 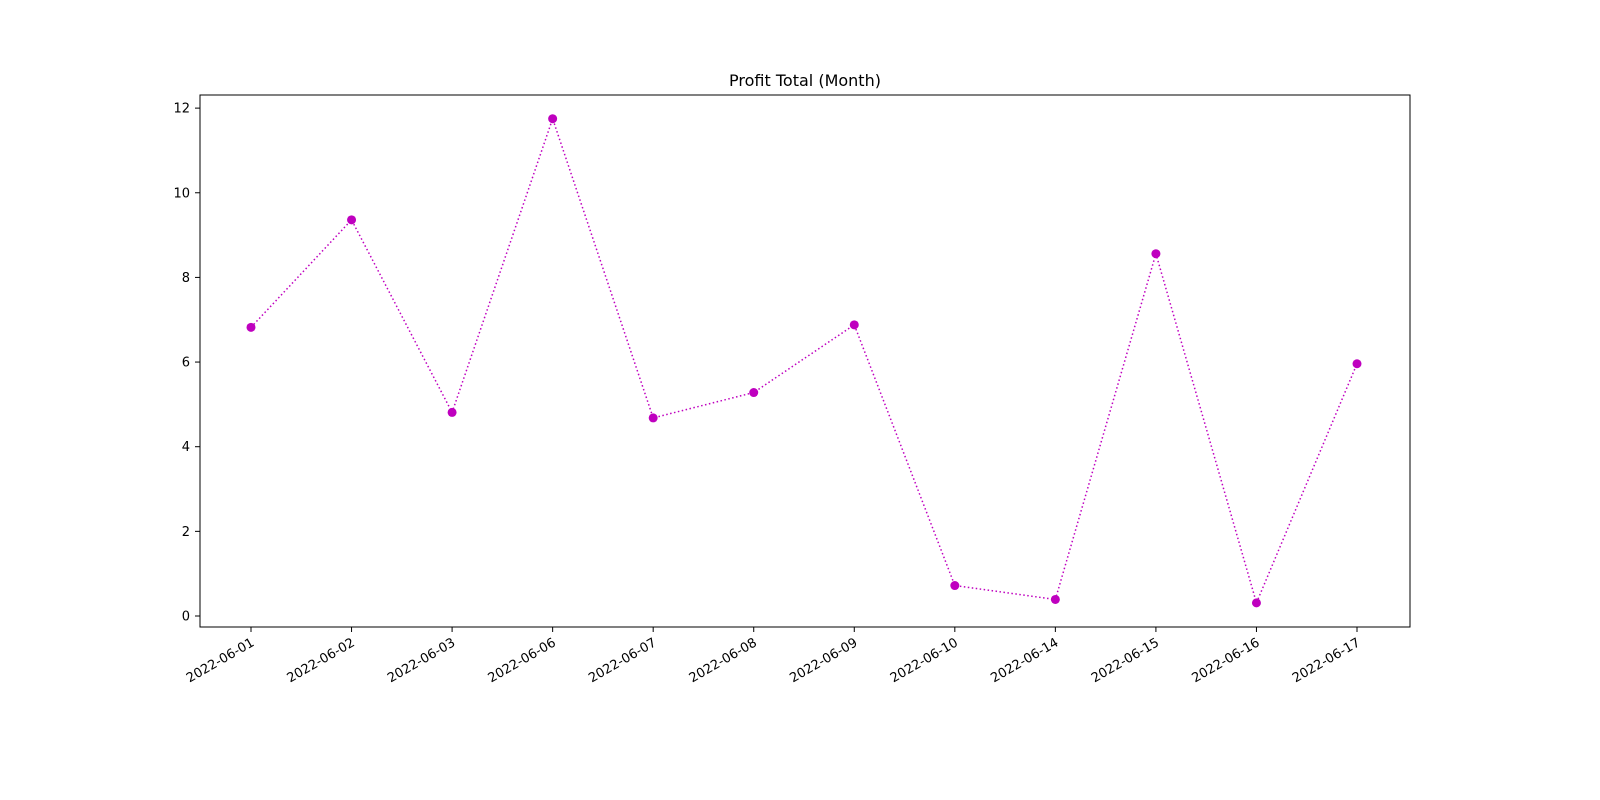 What do you see at coordinates (823, 660) in the screenshot?
I see `x-tick-label: 2022-06-09` at bounding box center [823, 660].